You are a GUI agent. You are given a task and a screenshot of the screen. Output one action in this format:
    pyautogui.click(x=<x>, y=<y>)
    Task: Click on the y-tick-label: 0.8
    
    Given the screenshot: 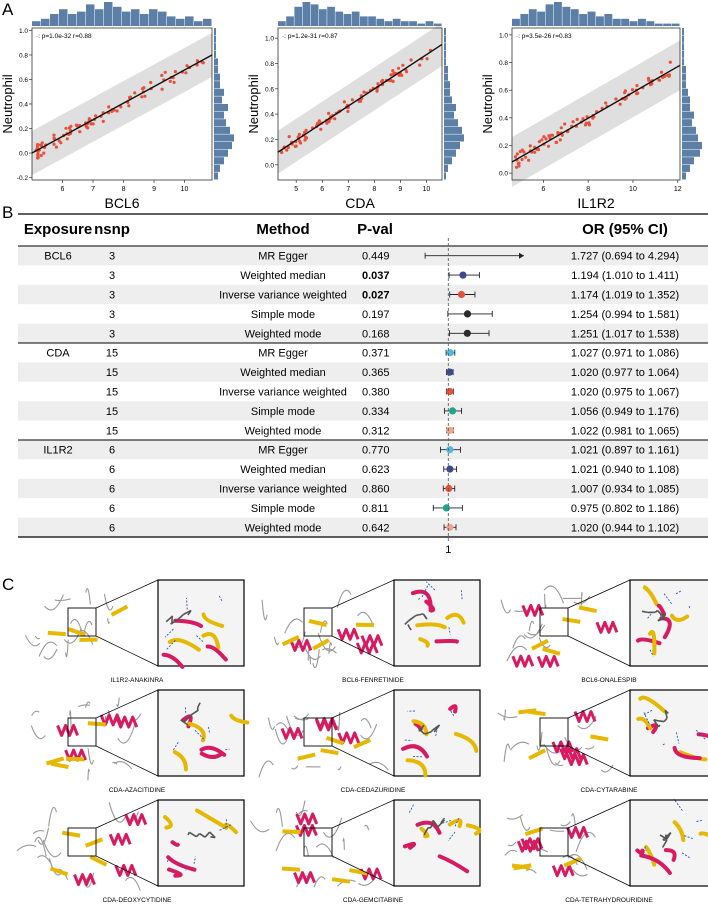 What is the action you would take?
    pyautogui.click(x=269, y=64)
    